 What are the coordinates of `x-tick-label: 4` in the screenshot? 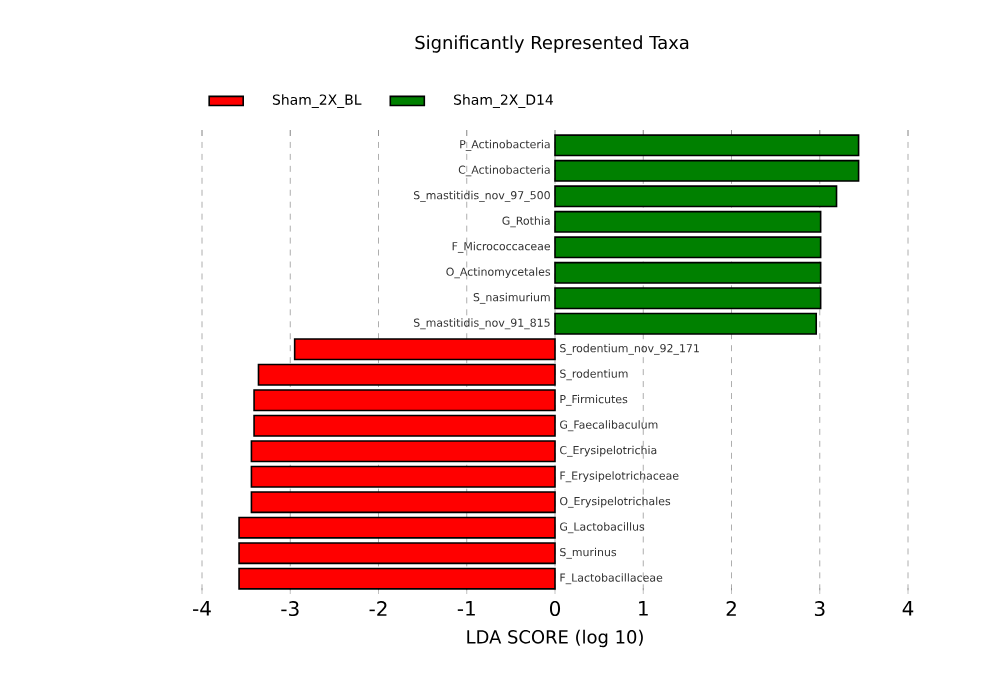 It's located at (908, 608).